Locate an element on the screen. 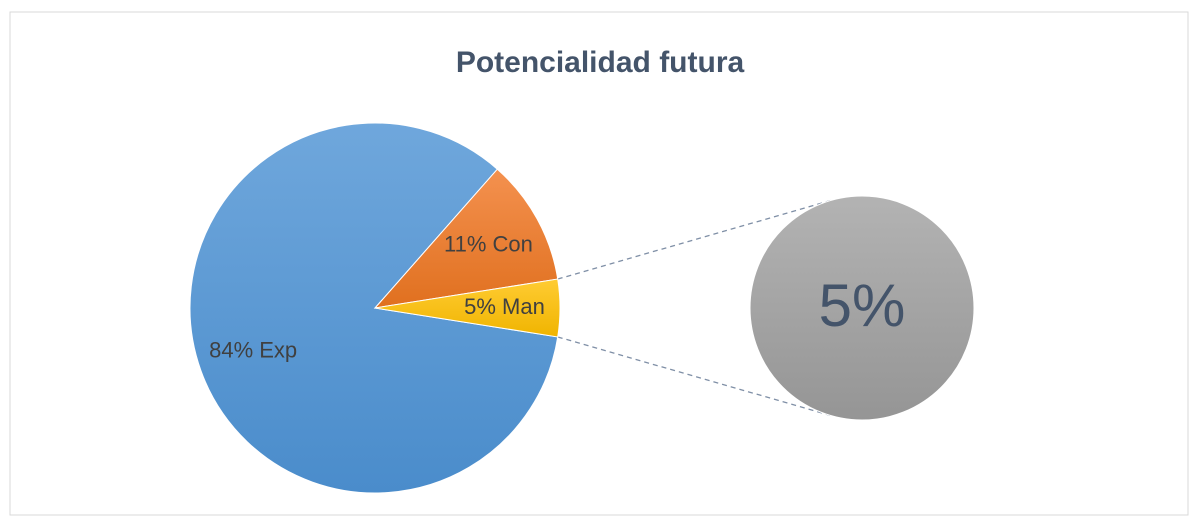 This screenshot has width=1198, height=520. data-label: 11% Con is located at coordinates (488, 243).